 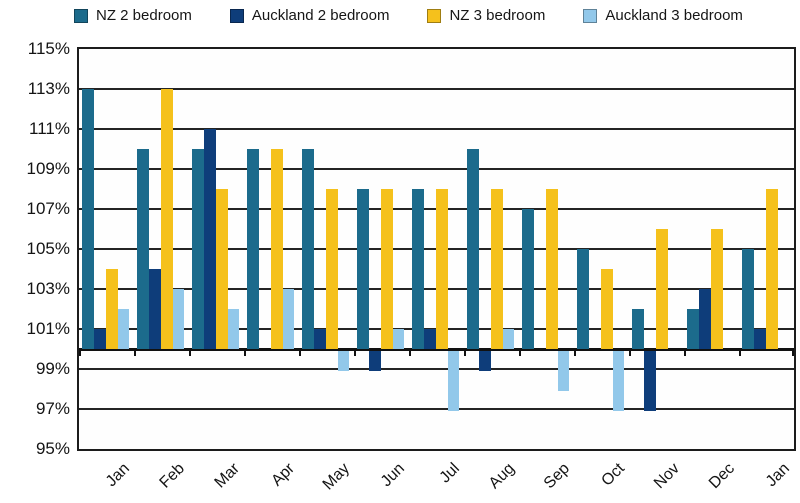 What do you see at coordinates (48, 288) in the screenshot?
I see `y-tick-label-103pct: 103%` at bounding box center [48, 288].